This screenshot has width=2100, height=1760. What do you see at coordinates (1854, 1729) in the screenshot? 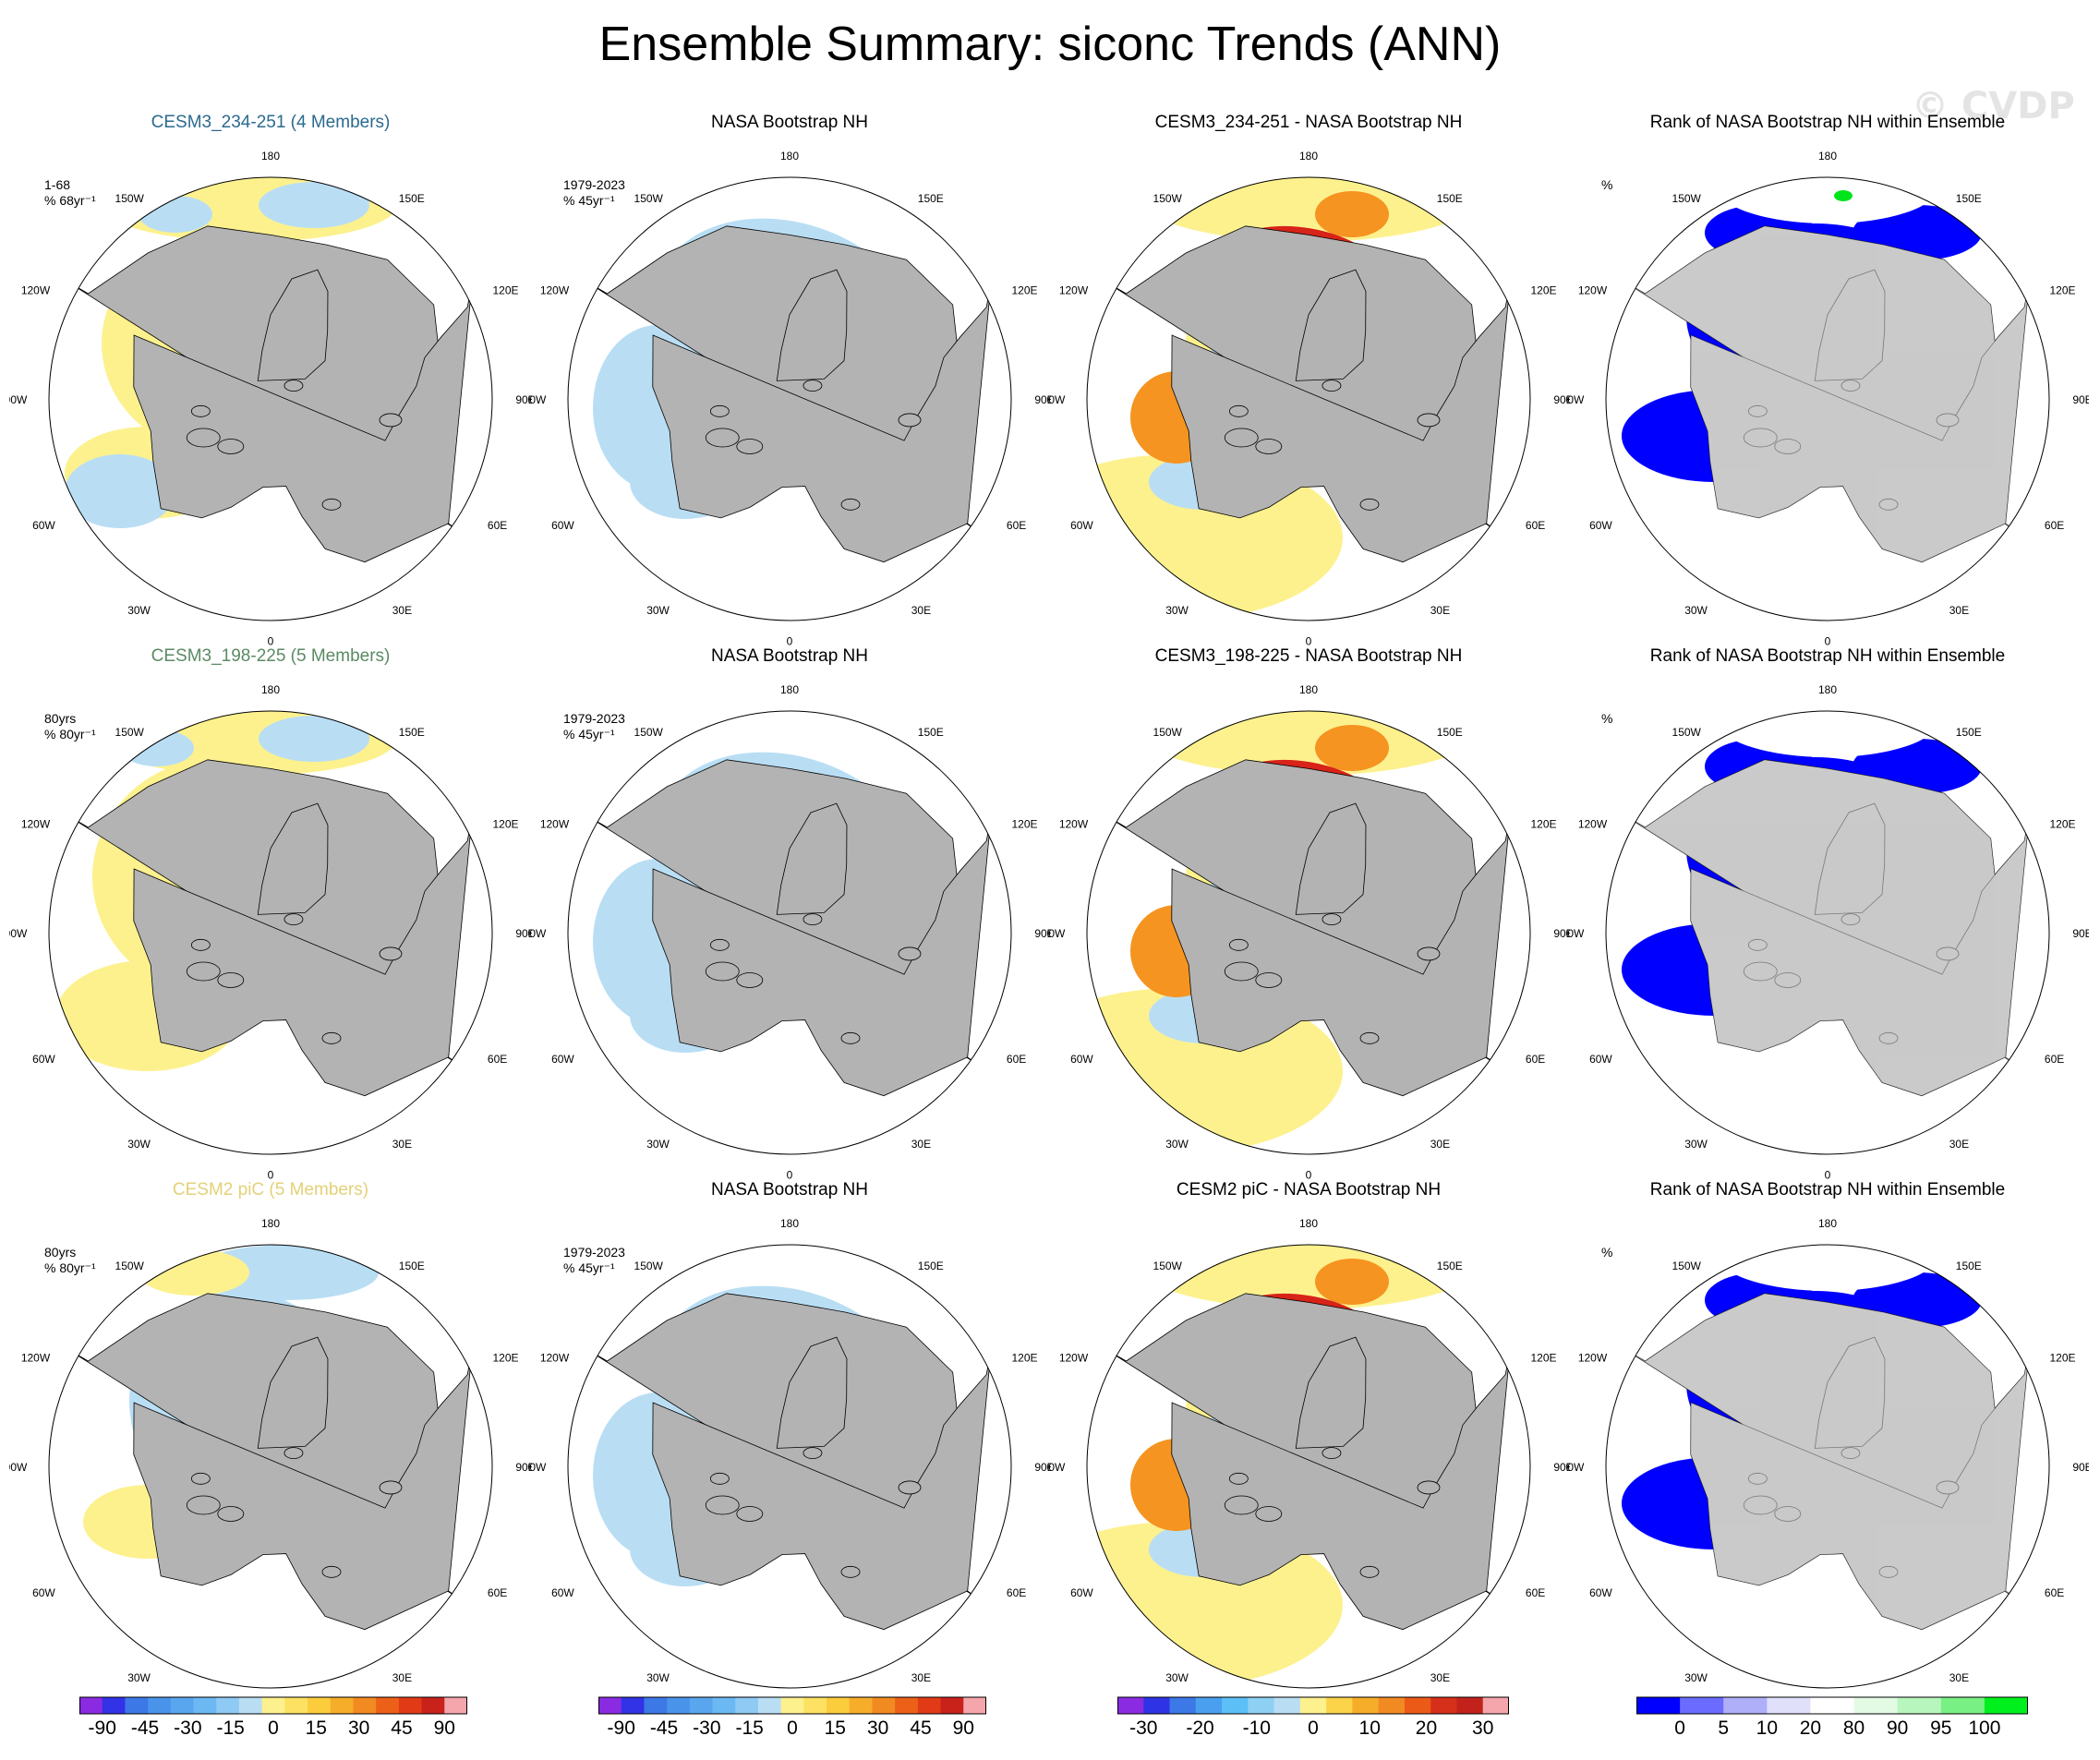
I see `colorbar-tick-label: 80` at bounding box center [1854, 1729].